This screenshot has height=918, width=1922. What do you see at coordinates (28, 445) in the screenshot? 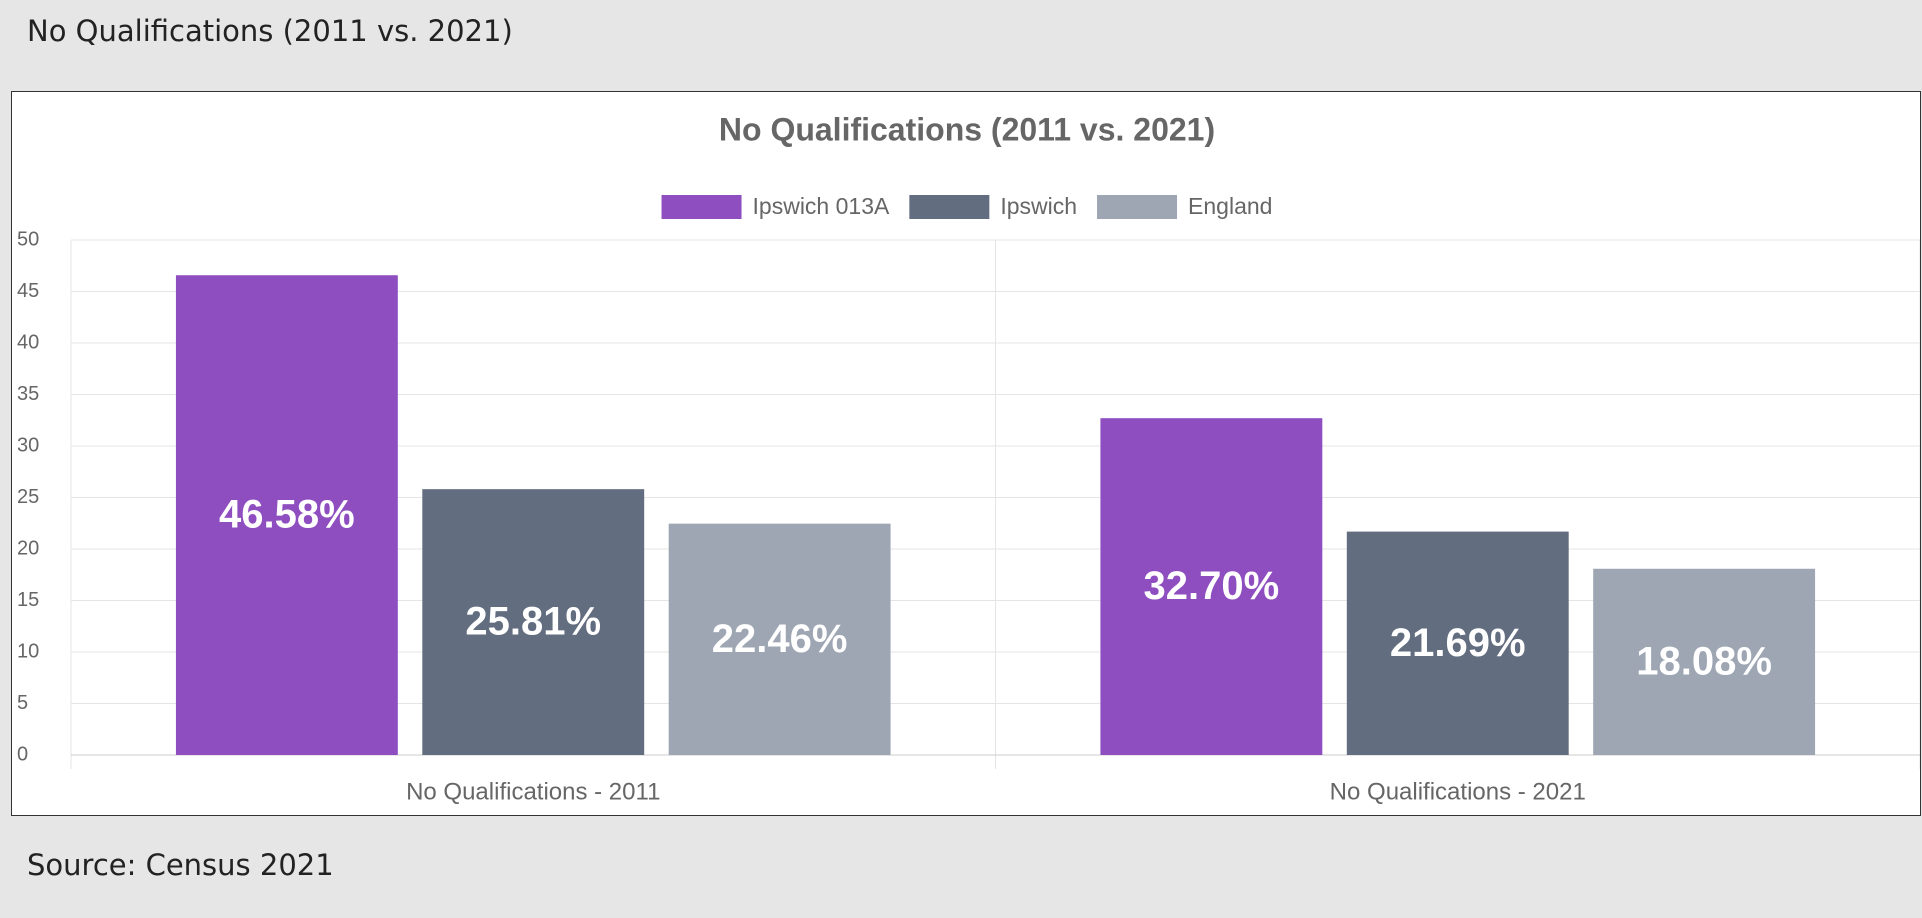
I see `y-tick-label: 30` at bounding box center [28, 445].